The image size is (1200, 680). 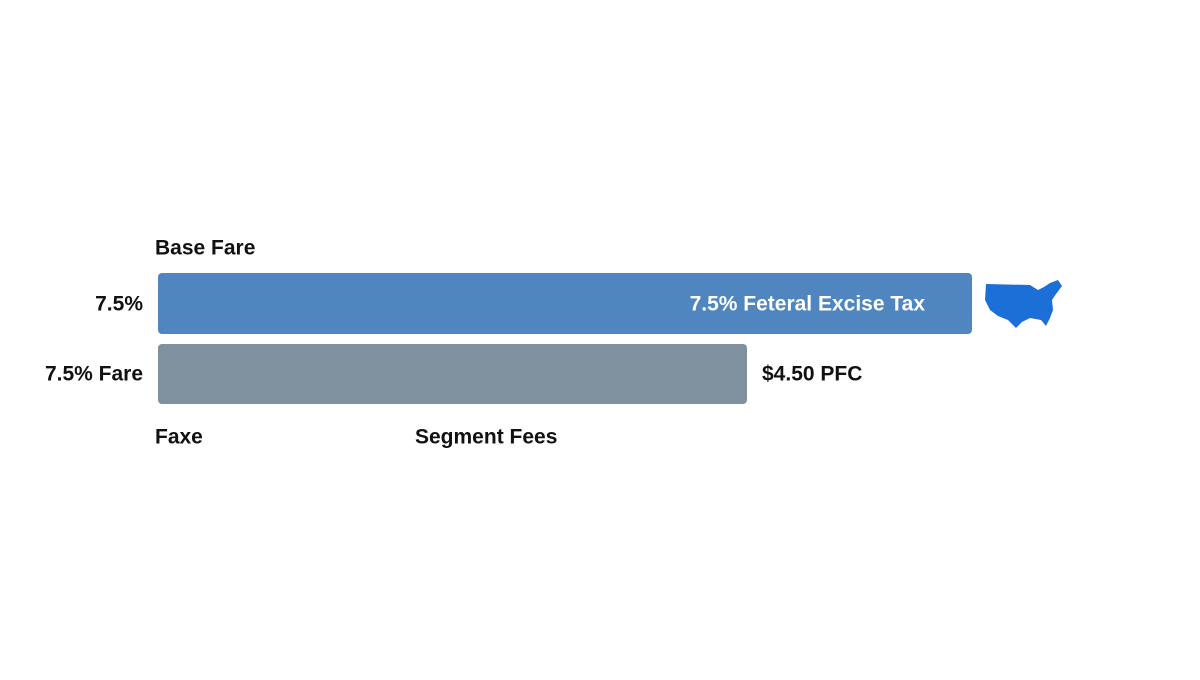 What do you see at coordinates (808, 304) in the screenshot?
I see `bar-text: 7.5% Feteral Excise Tax` at bounding box center [808, 304].